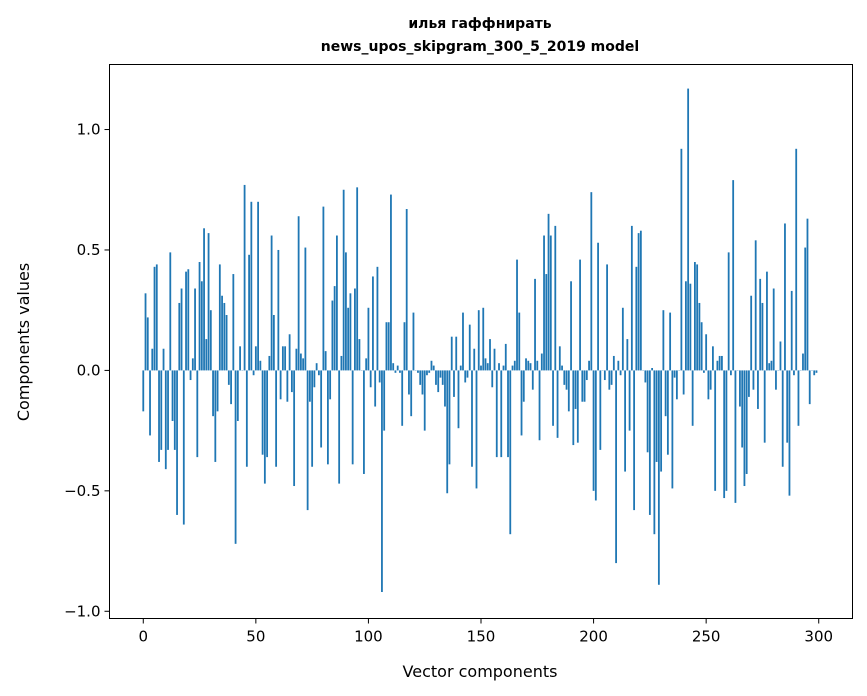 The width and height of the screenshot is (867, 696). Describe the element at coordinates (89, 250) in the screenshot. I see `y-tick-label: 0.5` at that location.